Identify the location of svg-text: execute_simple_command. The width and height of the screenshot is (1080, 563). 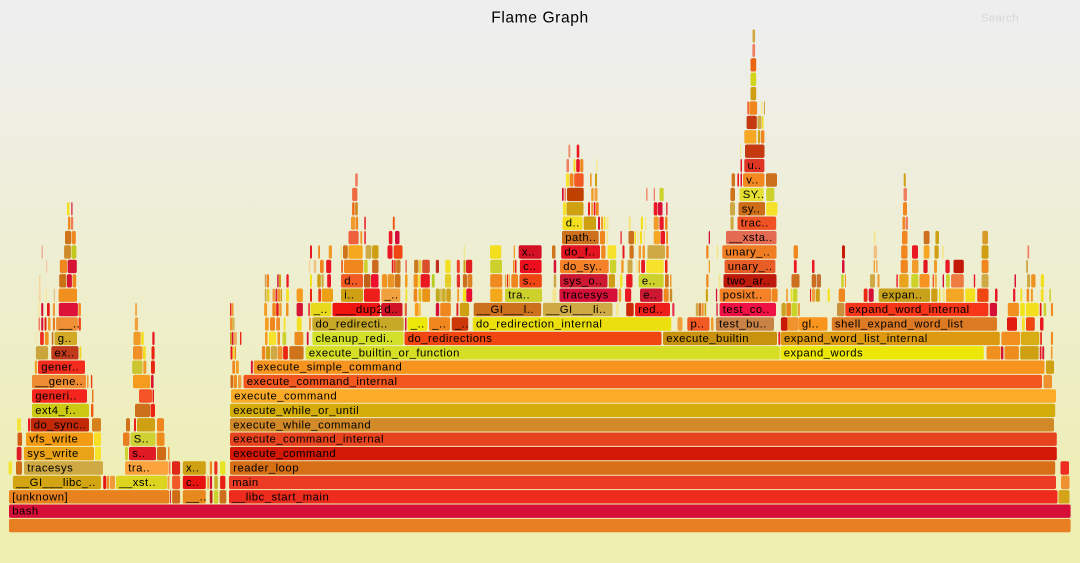
(329, 368).